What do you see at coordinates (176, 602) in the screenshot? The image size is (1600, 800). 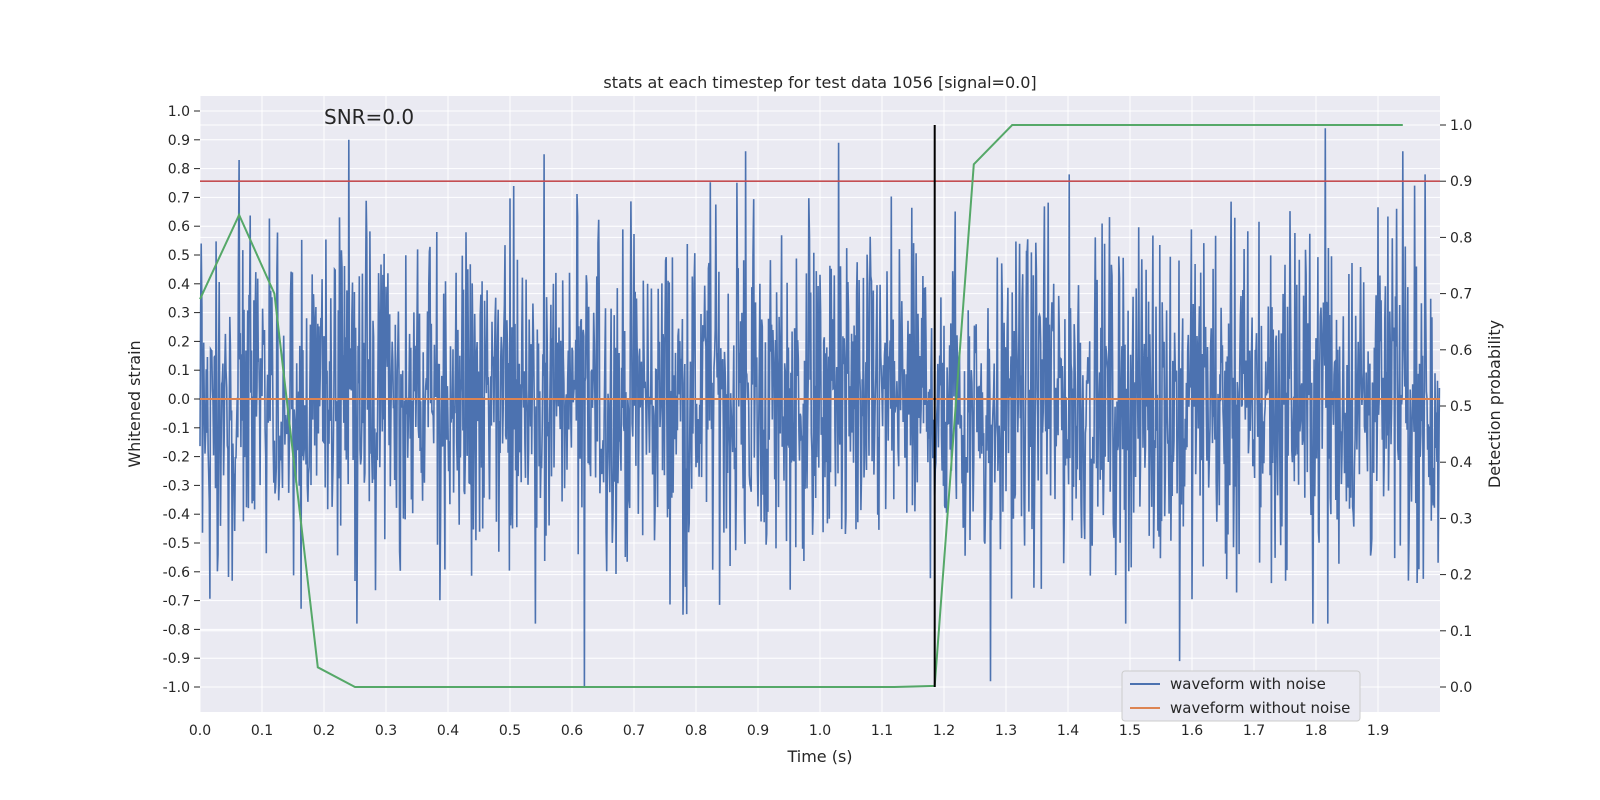 I see `y-tick-label: -0.7` at bounding box center [176, 602].